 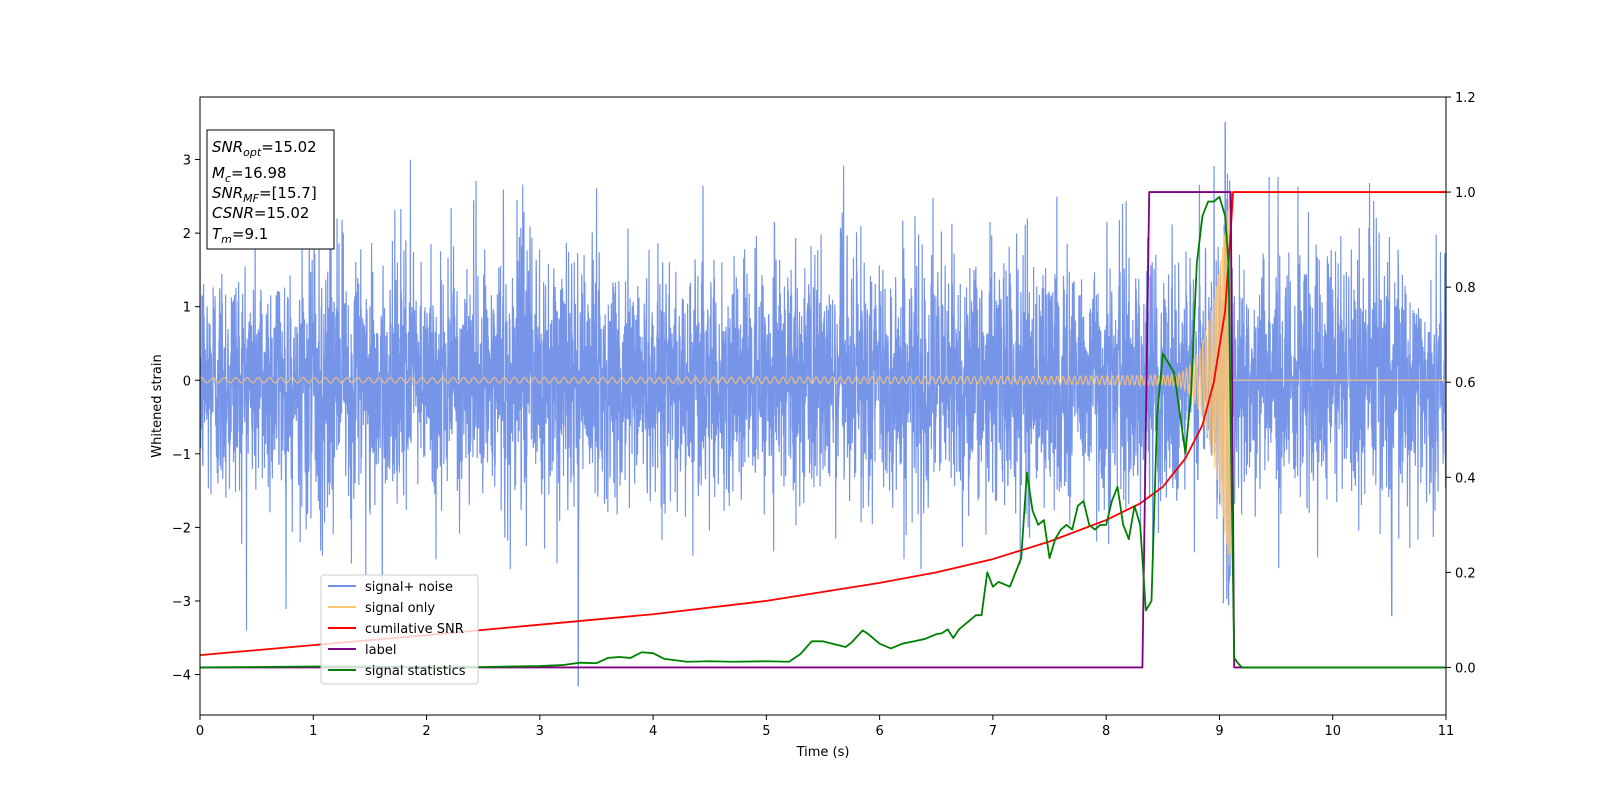 I want to click on x-tick-label: 1, so click(x=313, y=731).